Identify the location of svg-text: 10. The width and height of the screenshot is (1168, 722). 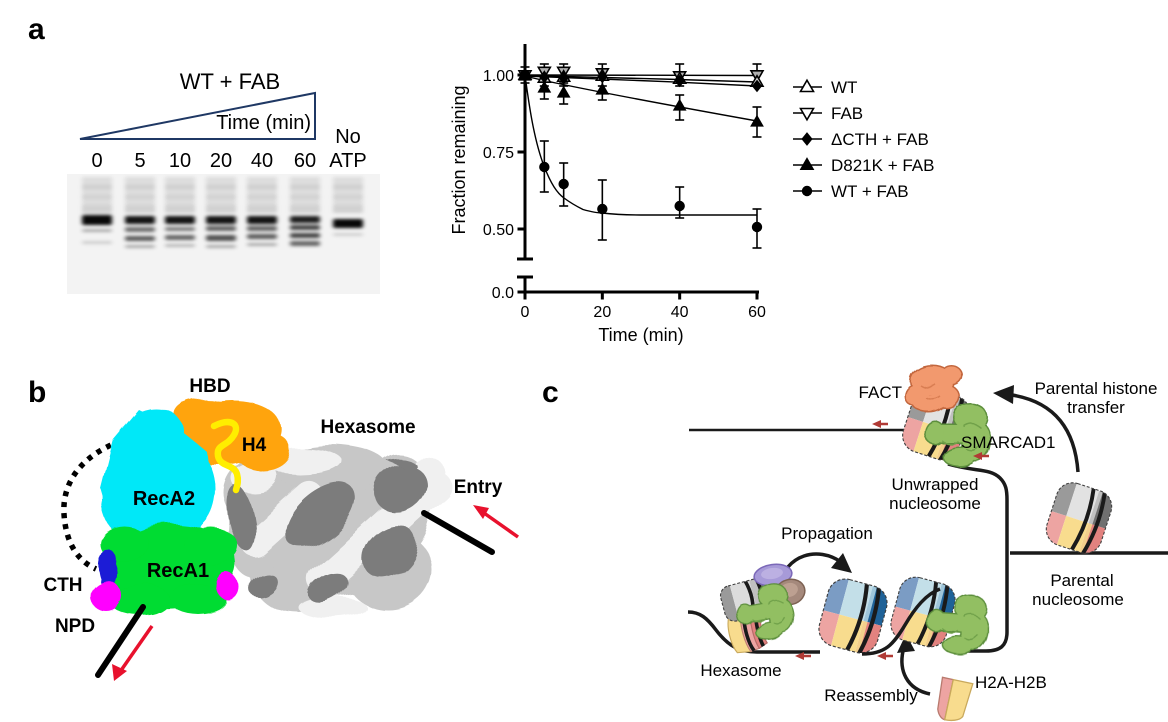
(180, 161).